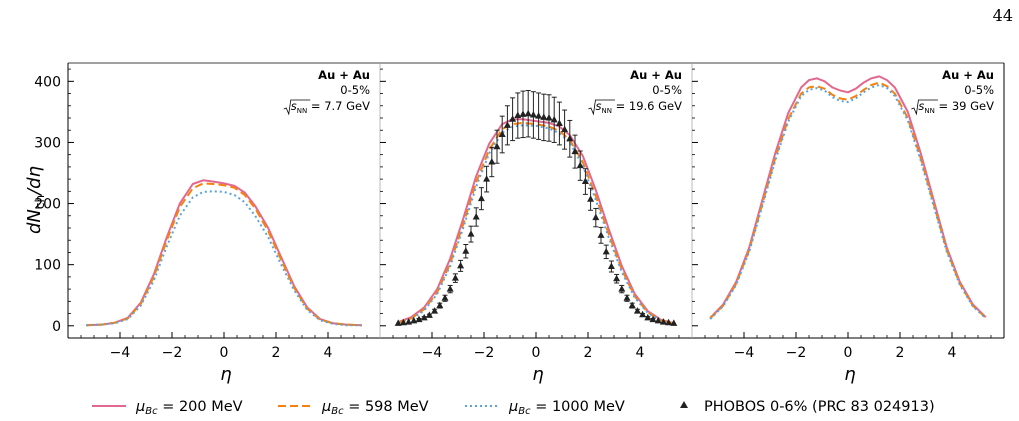 The height and width of the screenshot is (421, 1019). Describe the element at coordinates (47, 266) in the screenshot. I see `y-tick-label: 100` at that location.